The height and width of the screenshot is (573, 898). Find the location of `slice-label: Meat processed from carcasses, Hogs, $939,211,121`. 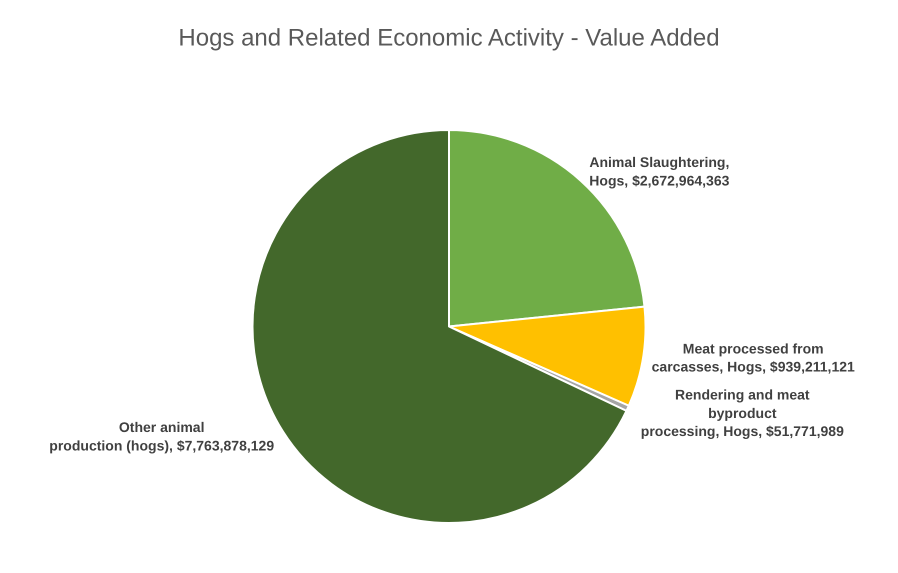

slice-label: Meat processed from carcasses, Hogs, $939,211,121 is located at coordinates (754, 357).